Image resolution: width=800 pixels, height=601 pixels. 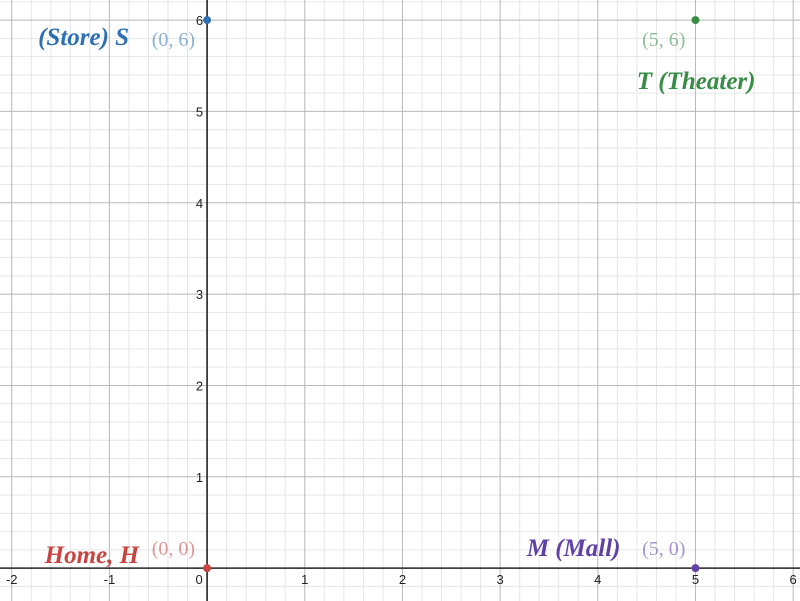 What do you see at coordinates (199, 477) in the screenshot?
I see `y-tick-label: 1` at bounding box center [199, 477].